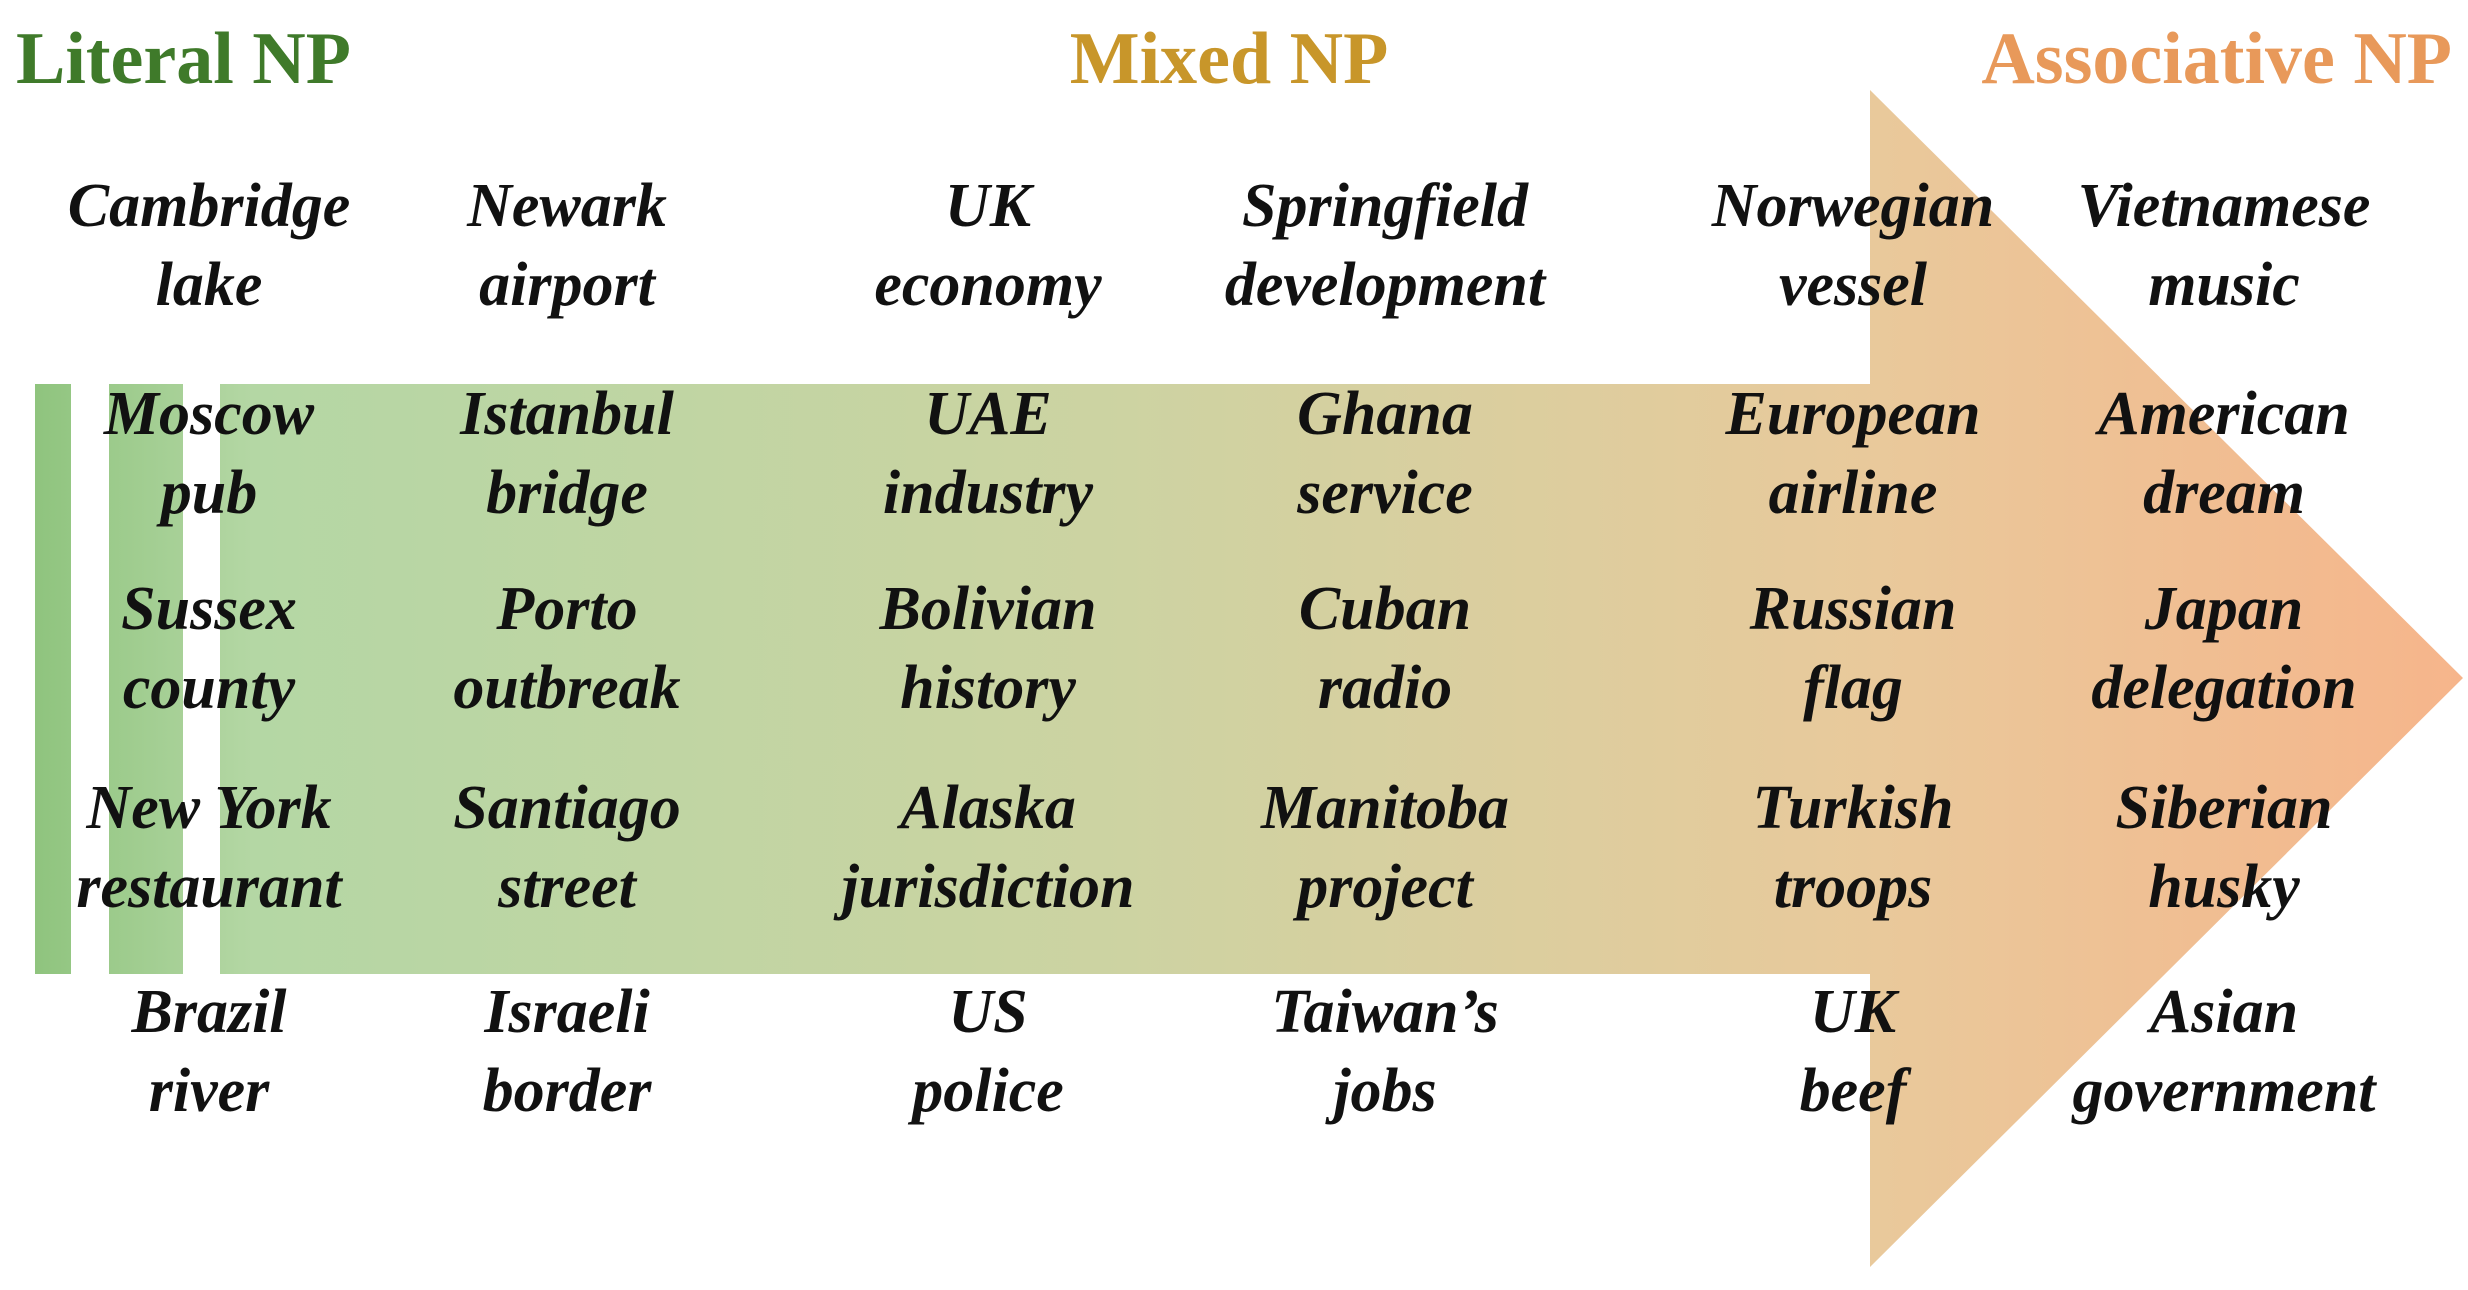 This screenshot has height=1290, width=2468. Describe the element at coordinates (2224, 206) in the screenshot. I see `np-word: Vietnamese` at that location.